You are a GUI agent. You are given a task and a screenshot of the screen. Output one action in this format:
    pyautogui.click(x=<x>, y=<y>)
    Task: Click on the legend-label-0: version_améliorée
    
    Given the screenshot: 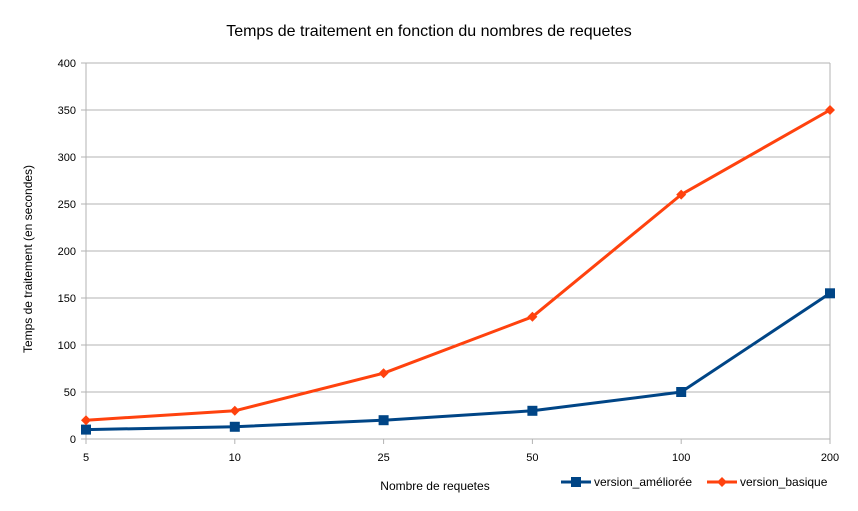 What is the action you would take?
    pyautogui.click(x=643, y=482)
    